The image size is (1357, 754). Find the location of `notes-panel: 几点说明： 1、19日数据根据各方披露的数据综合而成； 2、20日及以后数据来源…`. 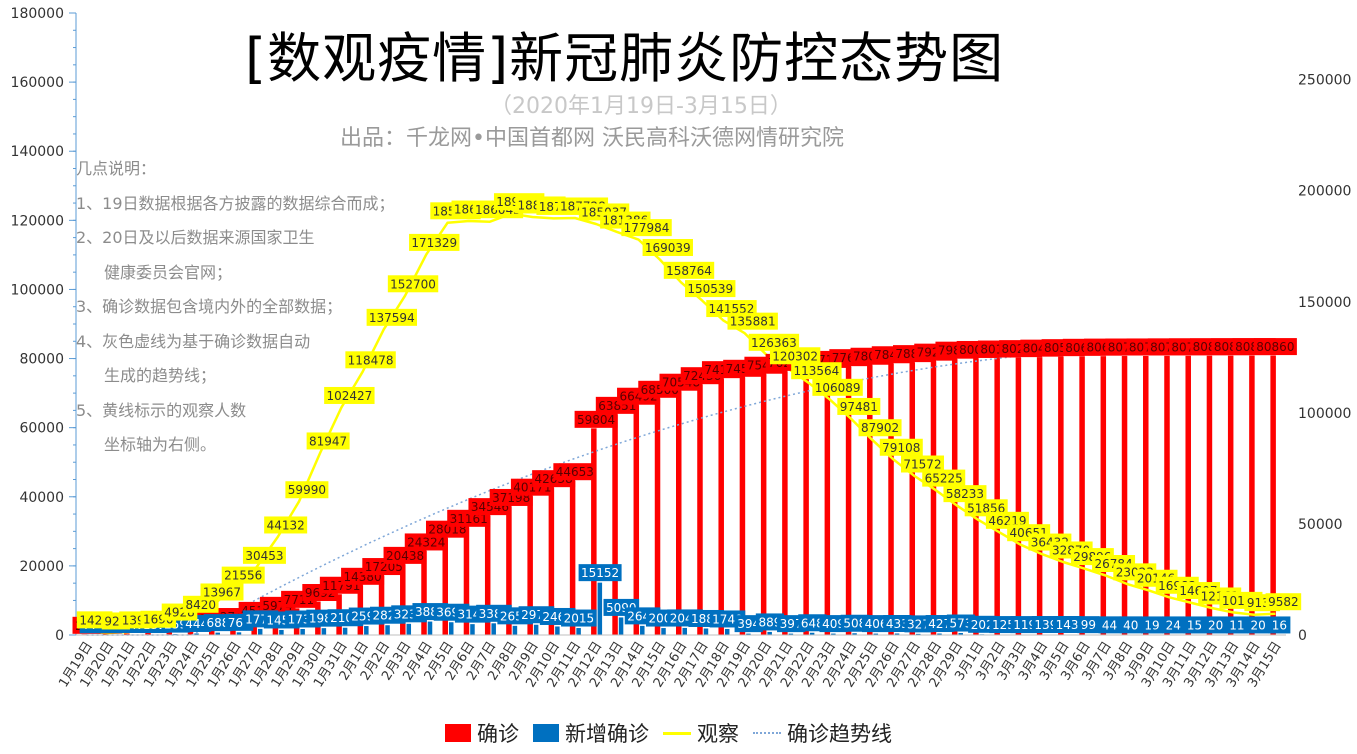

notes-panel: 几点说明： 1、19日数据根据各方披露的数据综合而成； 2、20日及以后数据来源… is located at coordinates (235, 307).